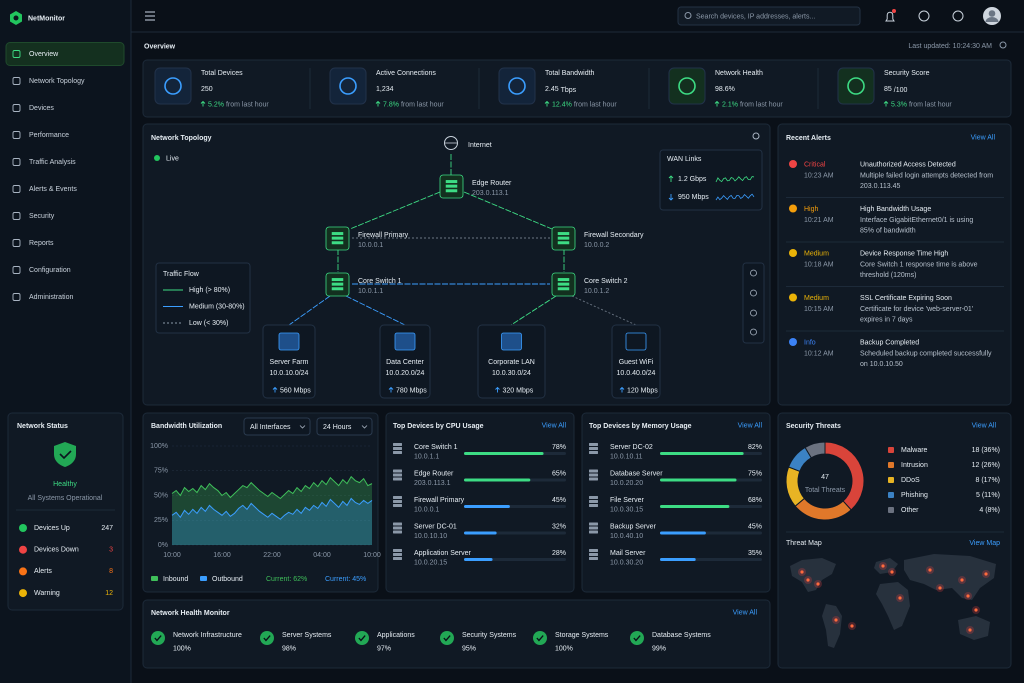 The height and width of the screenshot is (683, 1024). What do you see at coordinates (57, 81) in the screenshot?
I see `nav-item: Network Topology` at bounding box center [57, 81].